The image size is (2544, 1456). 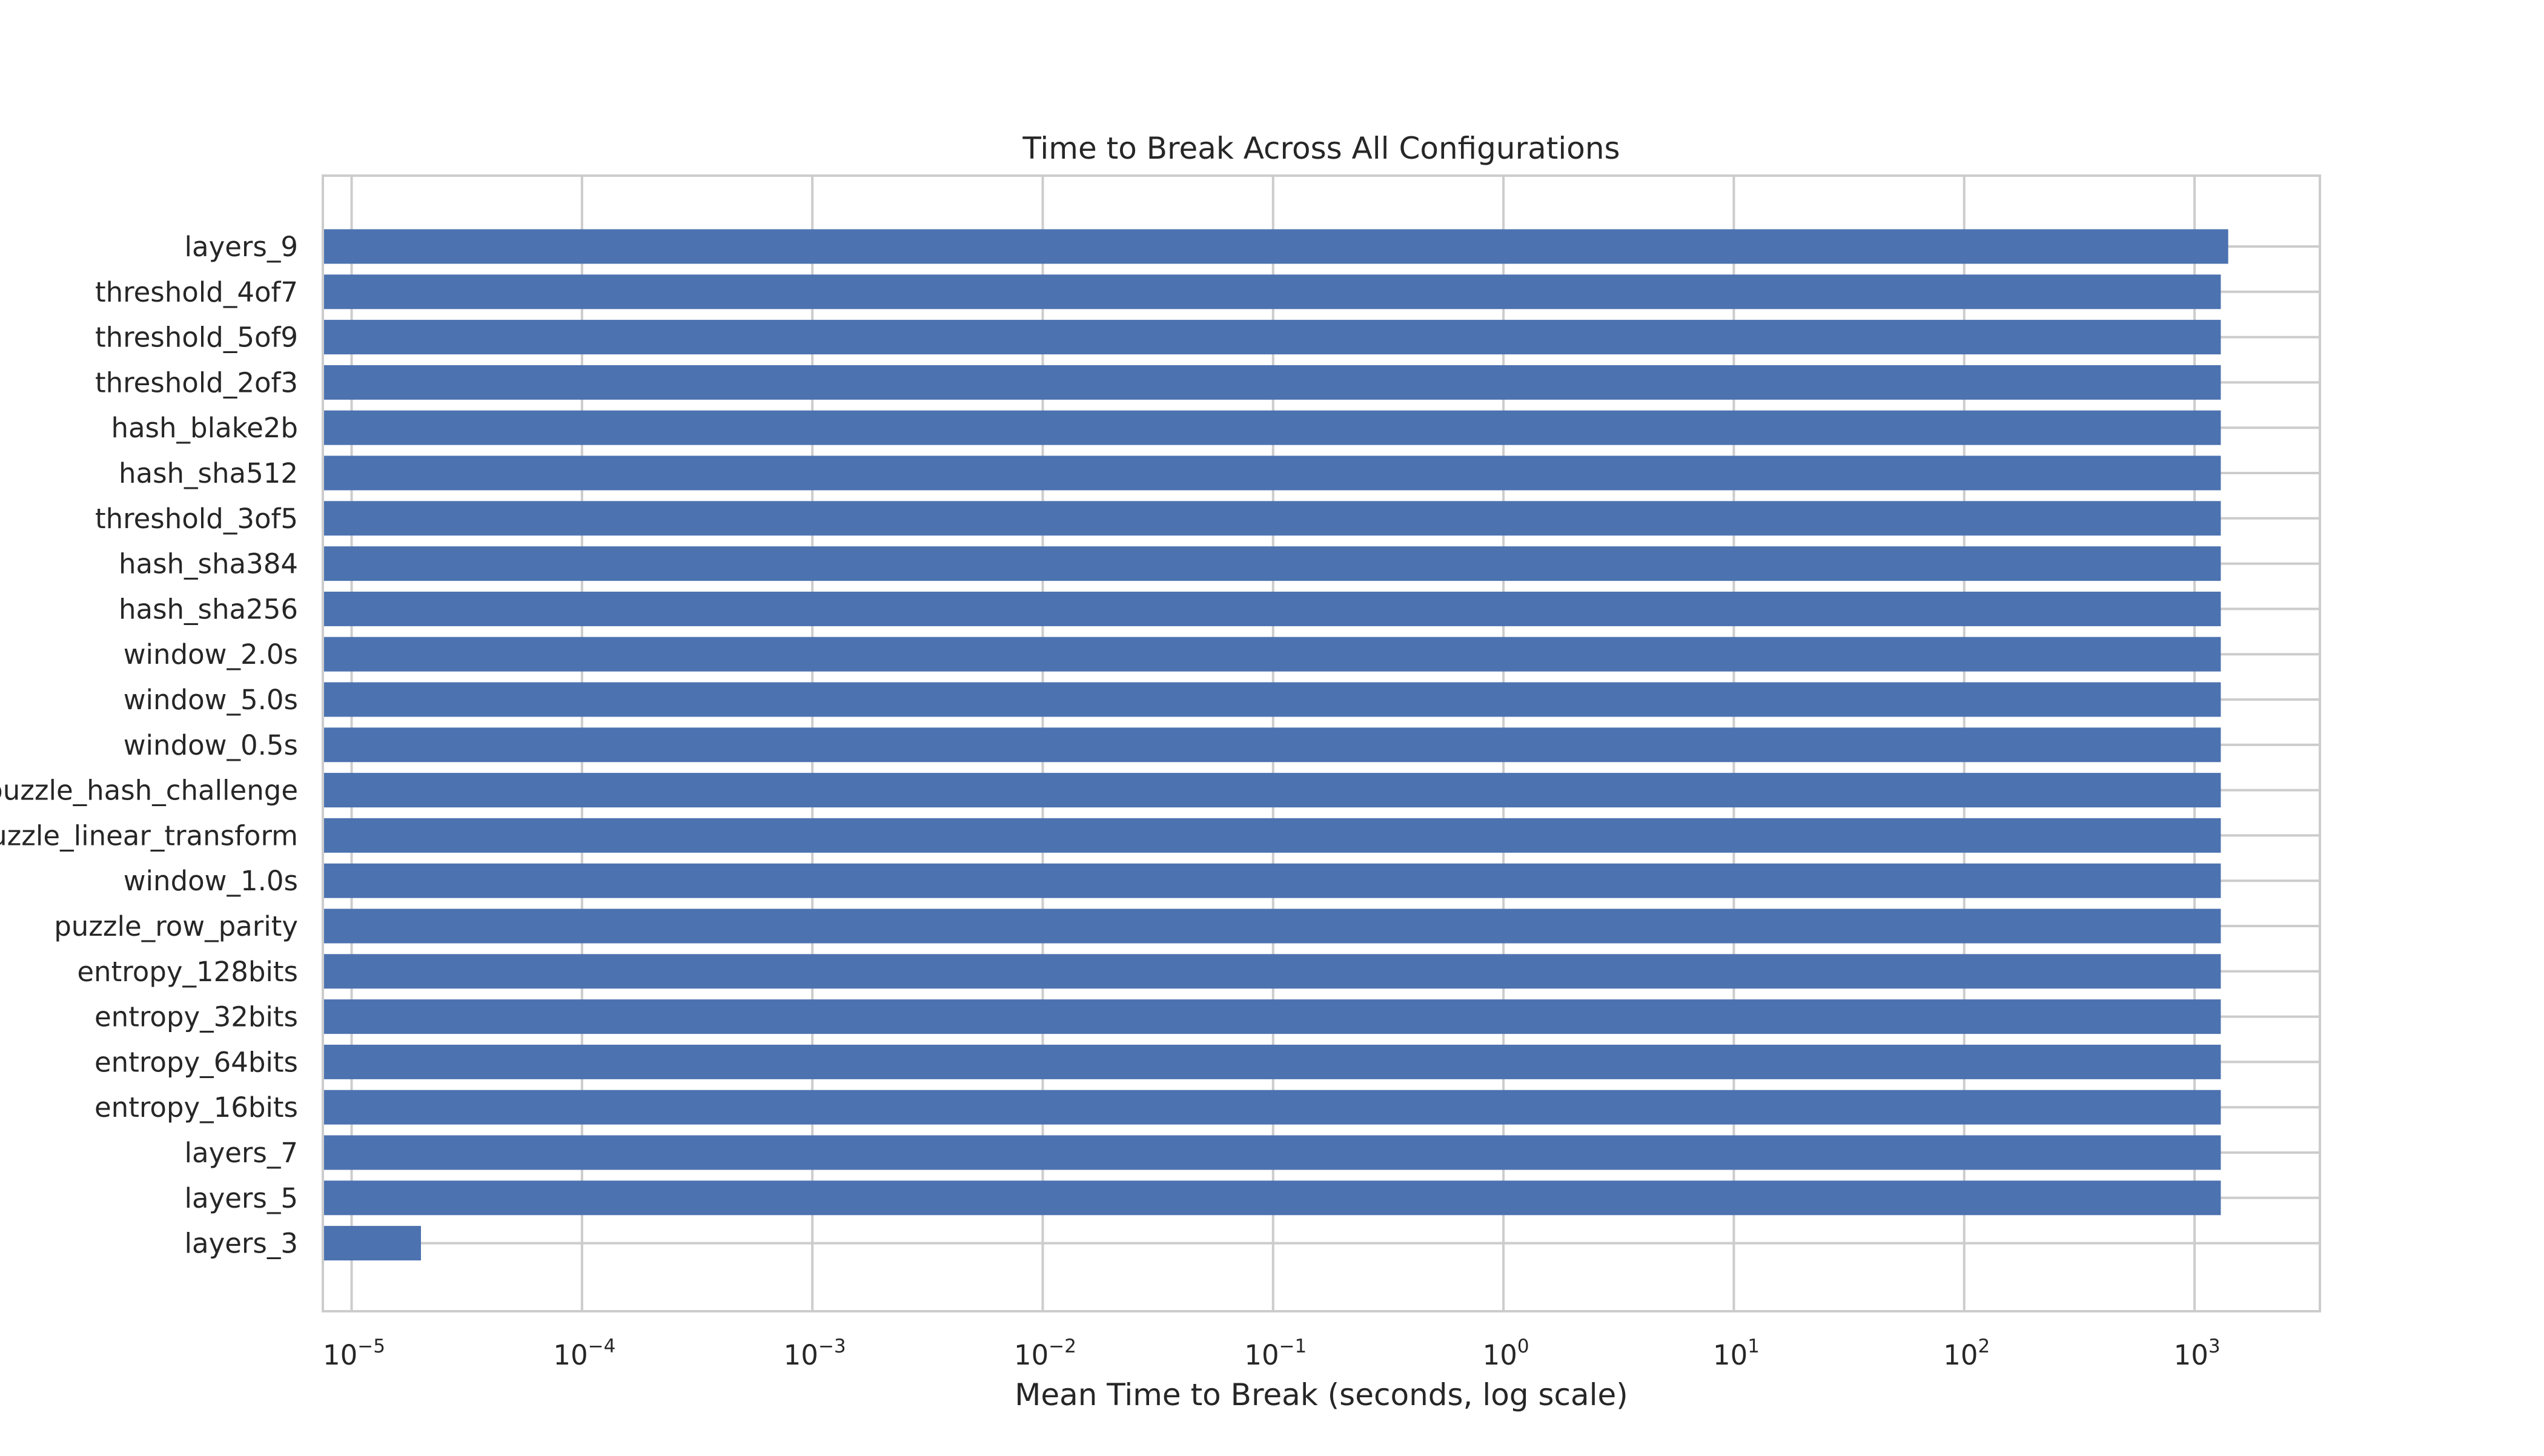 What do you see at coordinates (1272, 835) in the screenshot?
I see `bar-puzzle_linear_transform` at bounding box center [1272, 835].